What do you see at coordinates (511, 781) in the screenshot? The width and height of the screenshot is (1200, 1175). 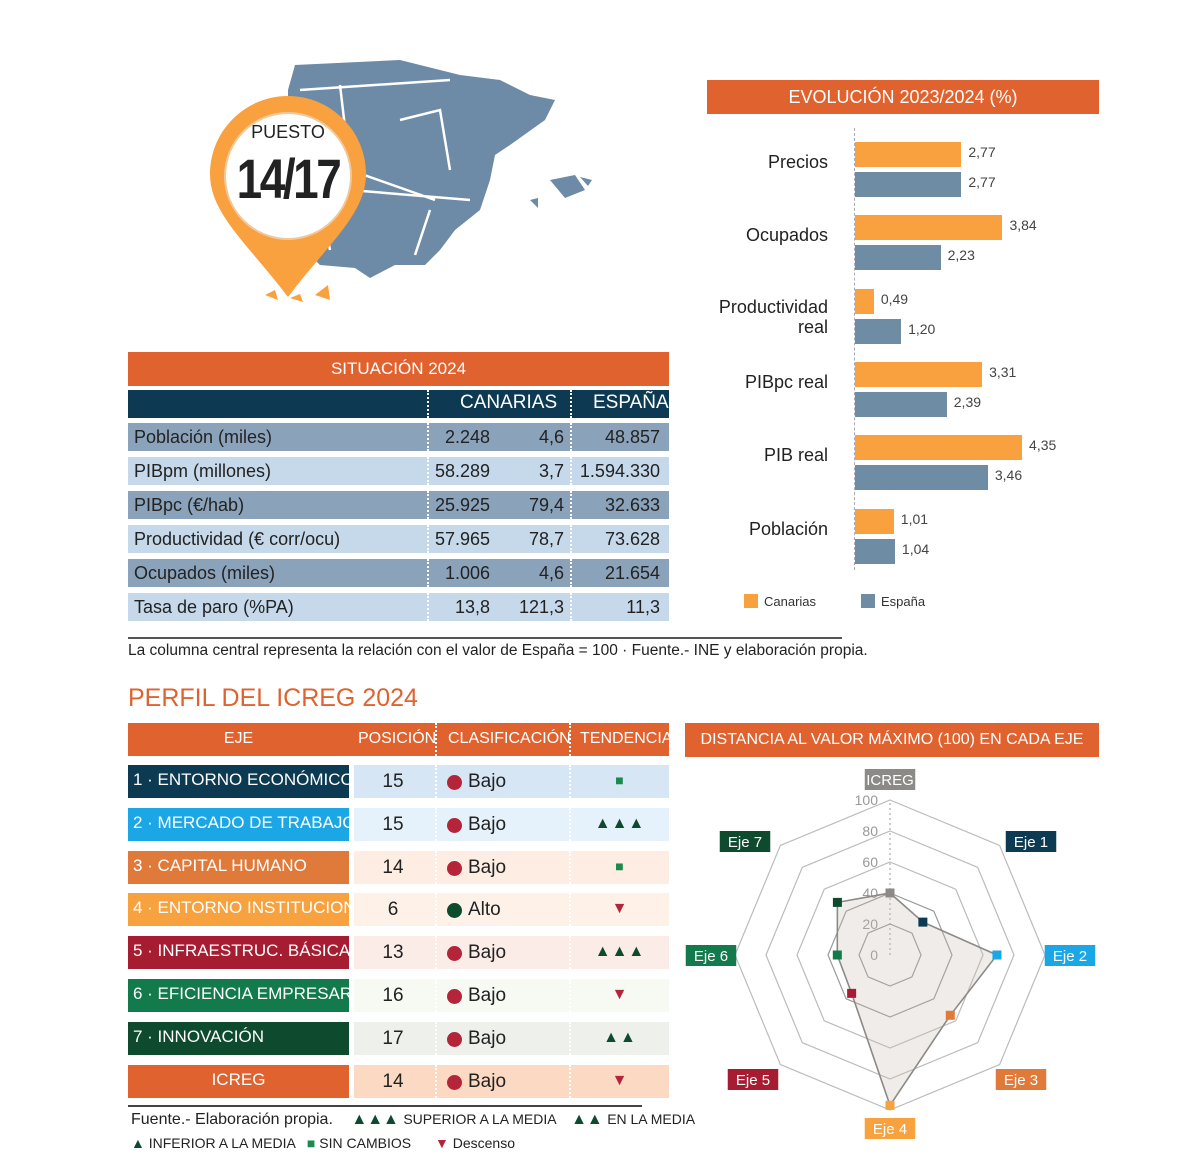 I see `eje-data: 15 Bajo ■` at bounding box center [511, 781].